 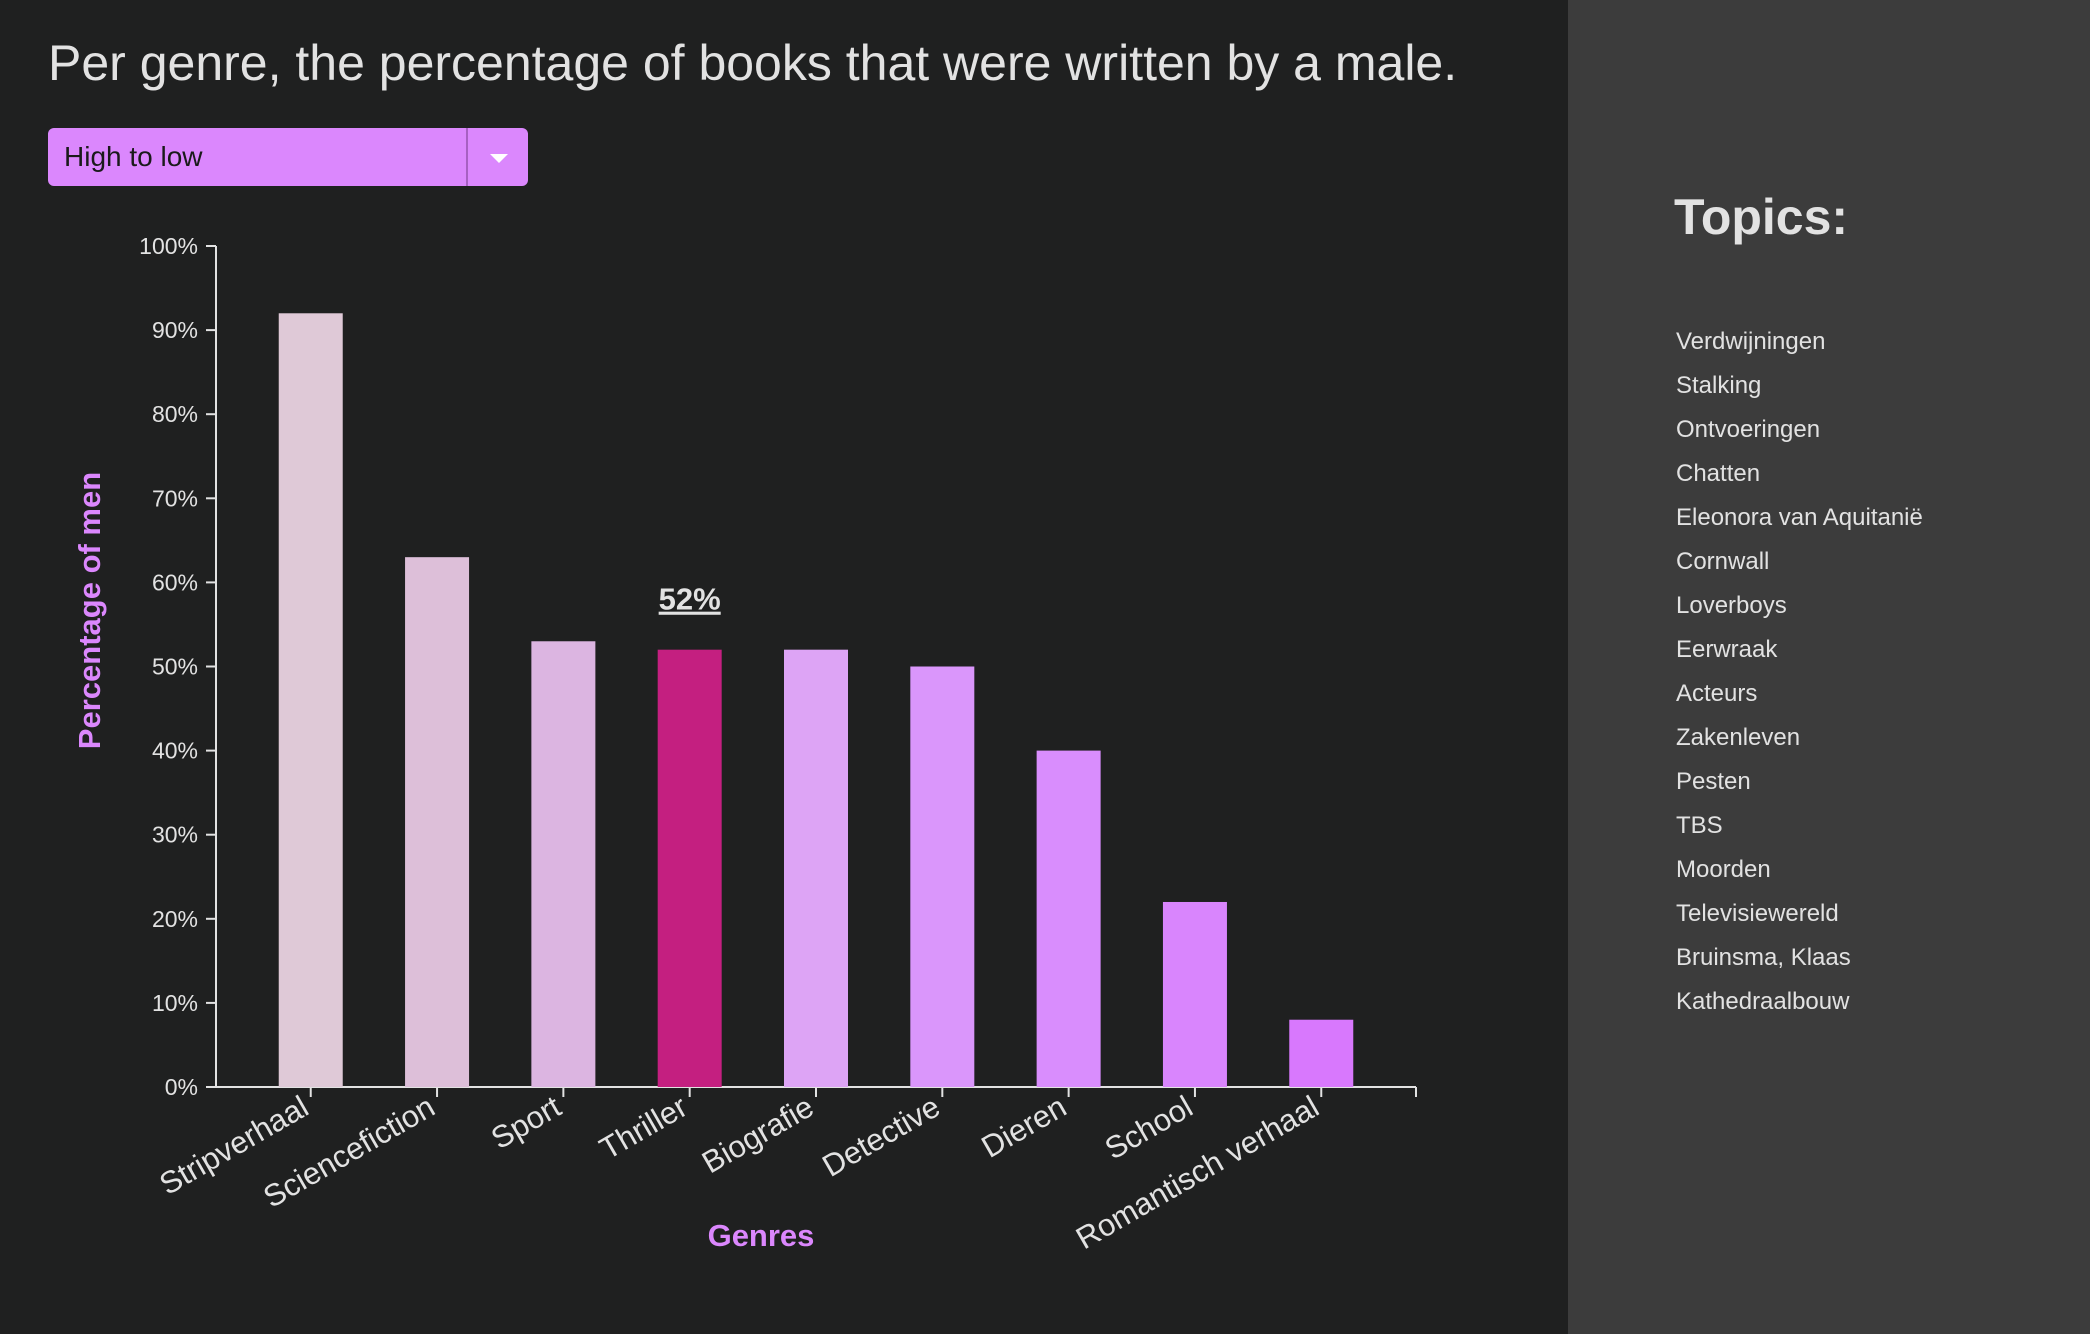 What do you see at coordinates (175, 1003) in the screenshot?
I see `y-tick-label: 10%` at bounding box center [175, 1003].